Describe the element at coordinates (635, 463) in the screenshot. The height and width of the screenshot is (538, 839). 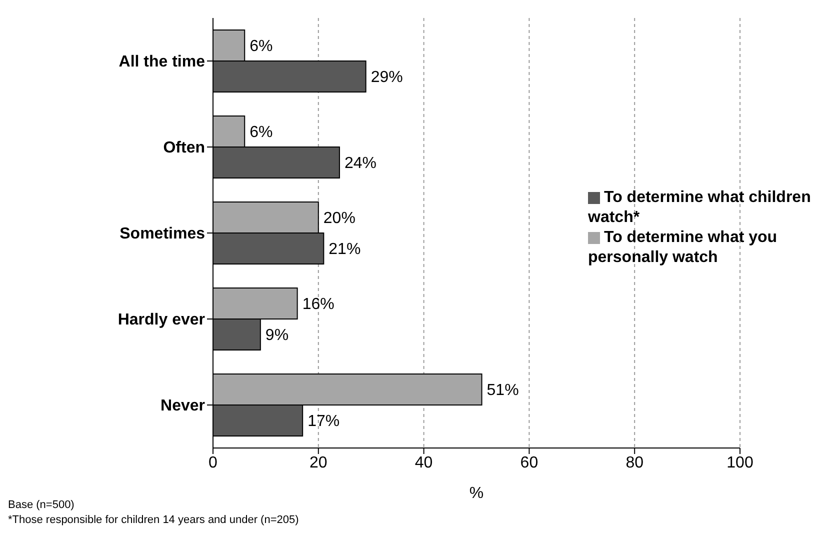
I see `x-tick-label: 80` at that location.